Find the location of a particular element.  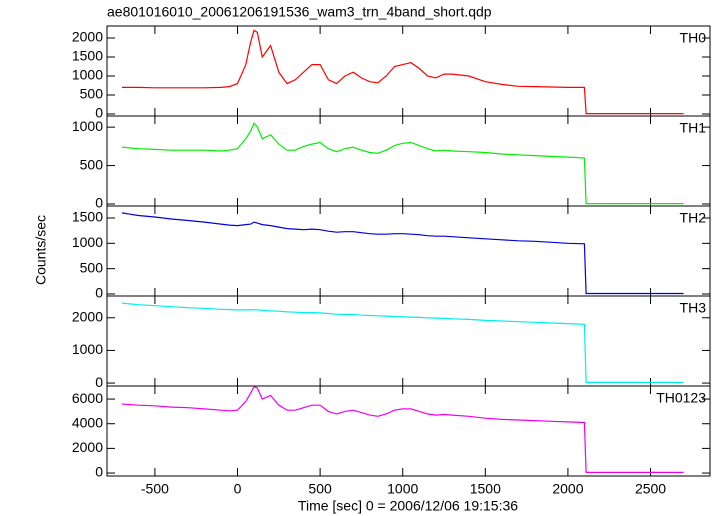

x-axis-label: Time [sec] 0 = 2006/12/06 19:15:36 is located at coordinates (408, 506).